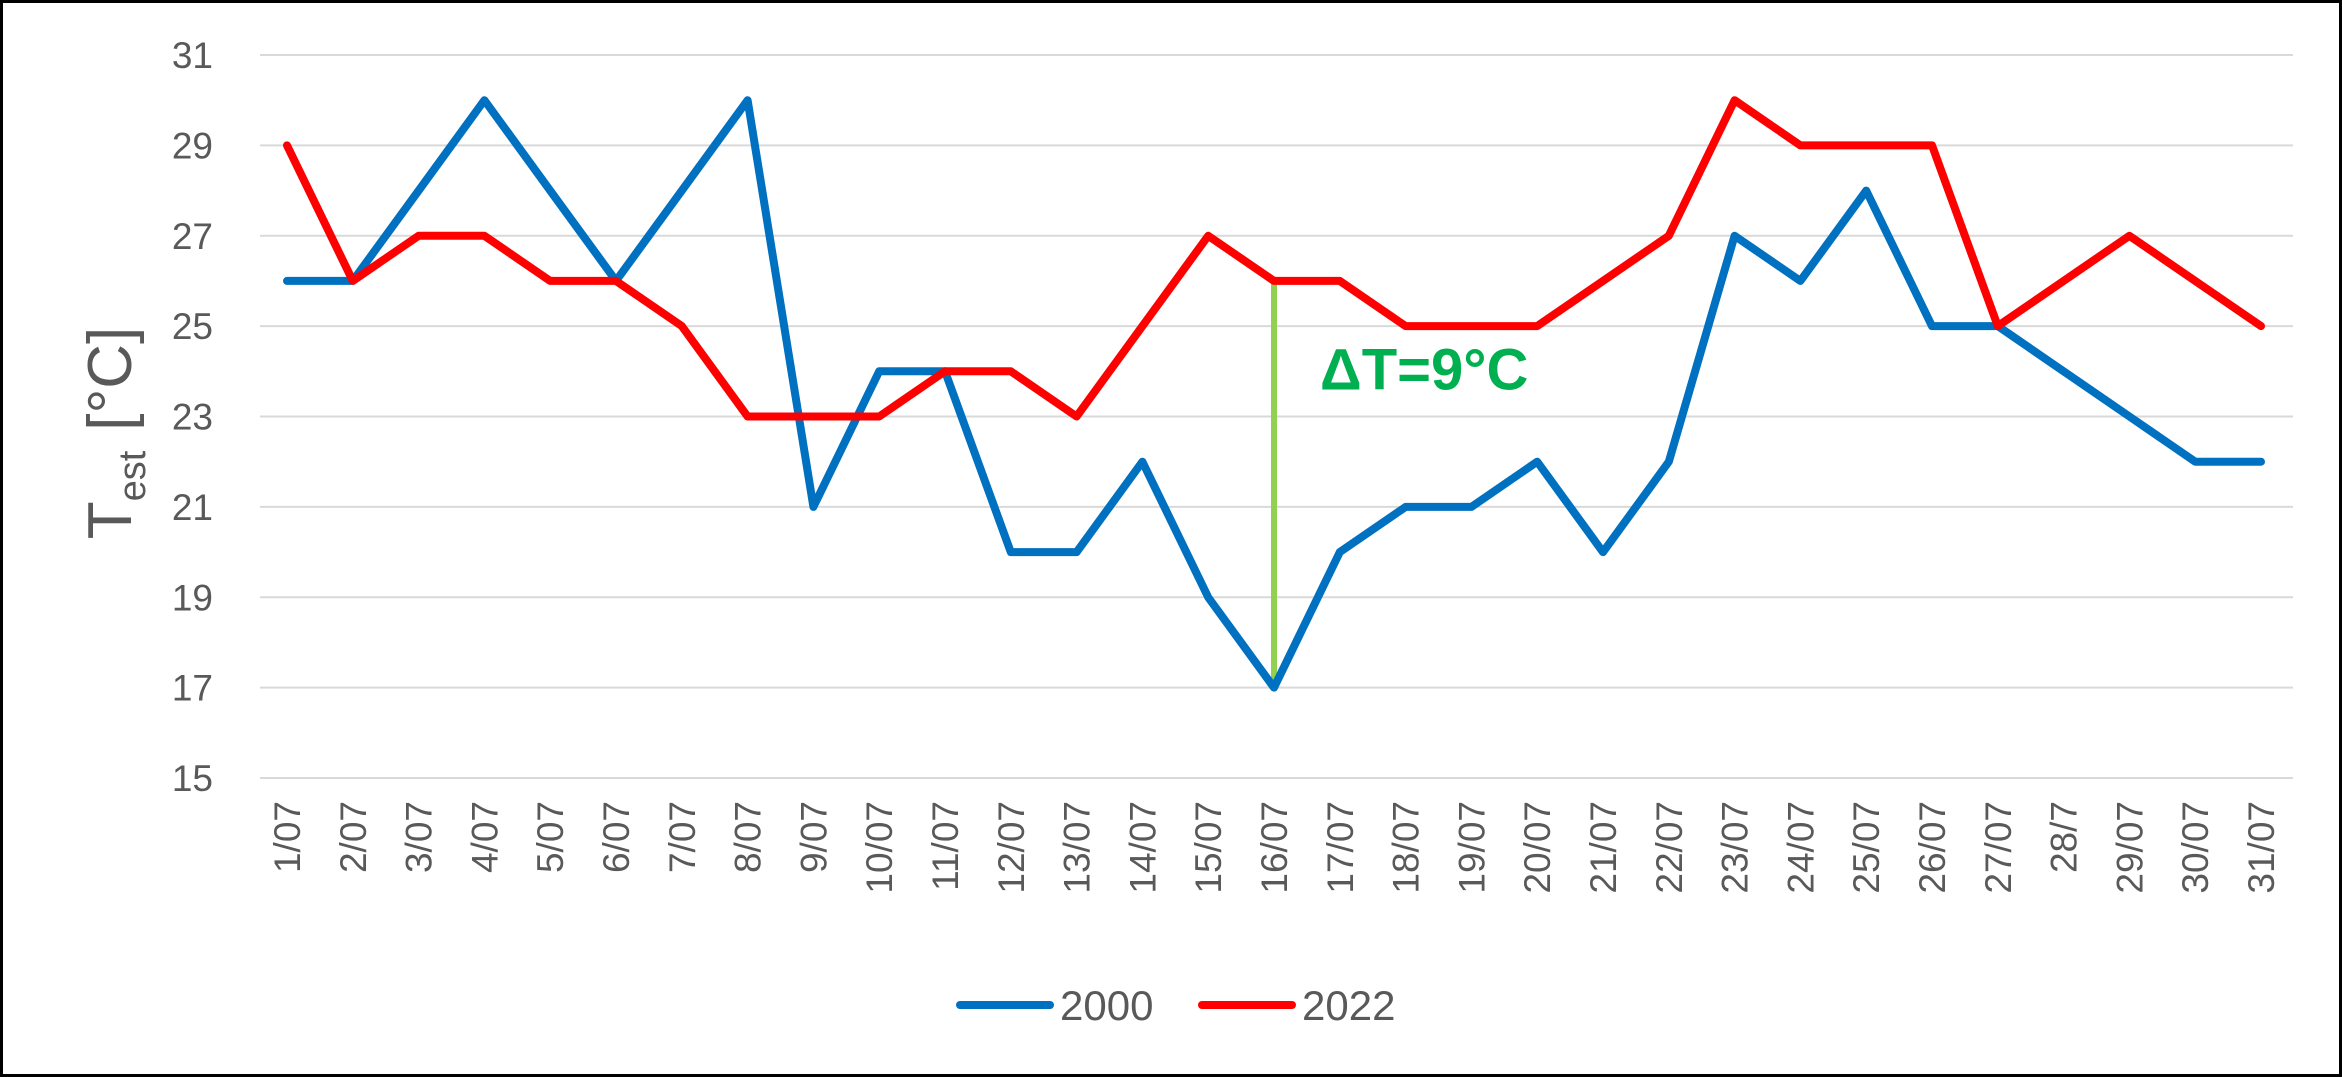  I want to click on x-tick-label: 5/07, so click(550, 837).